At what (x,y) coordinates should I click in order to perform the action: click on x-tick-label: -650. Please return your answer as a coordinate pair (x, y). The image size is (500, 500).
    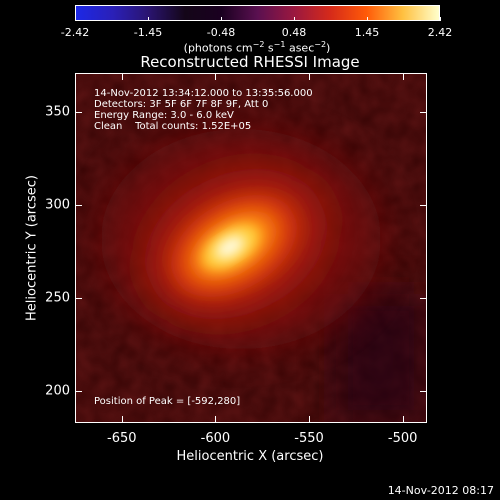
    Looking at the image, I should click on (122, 438).